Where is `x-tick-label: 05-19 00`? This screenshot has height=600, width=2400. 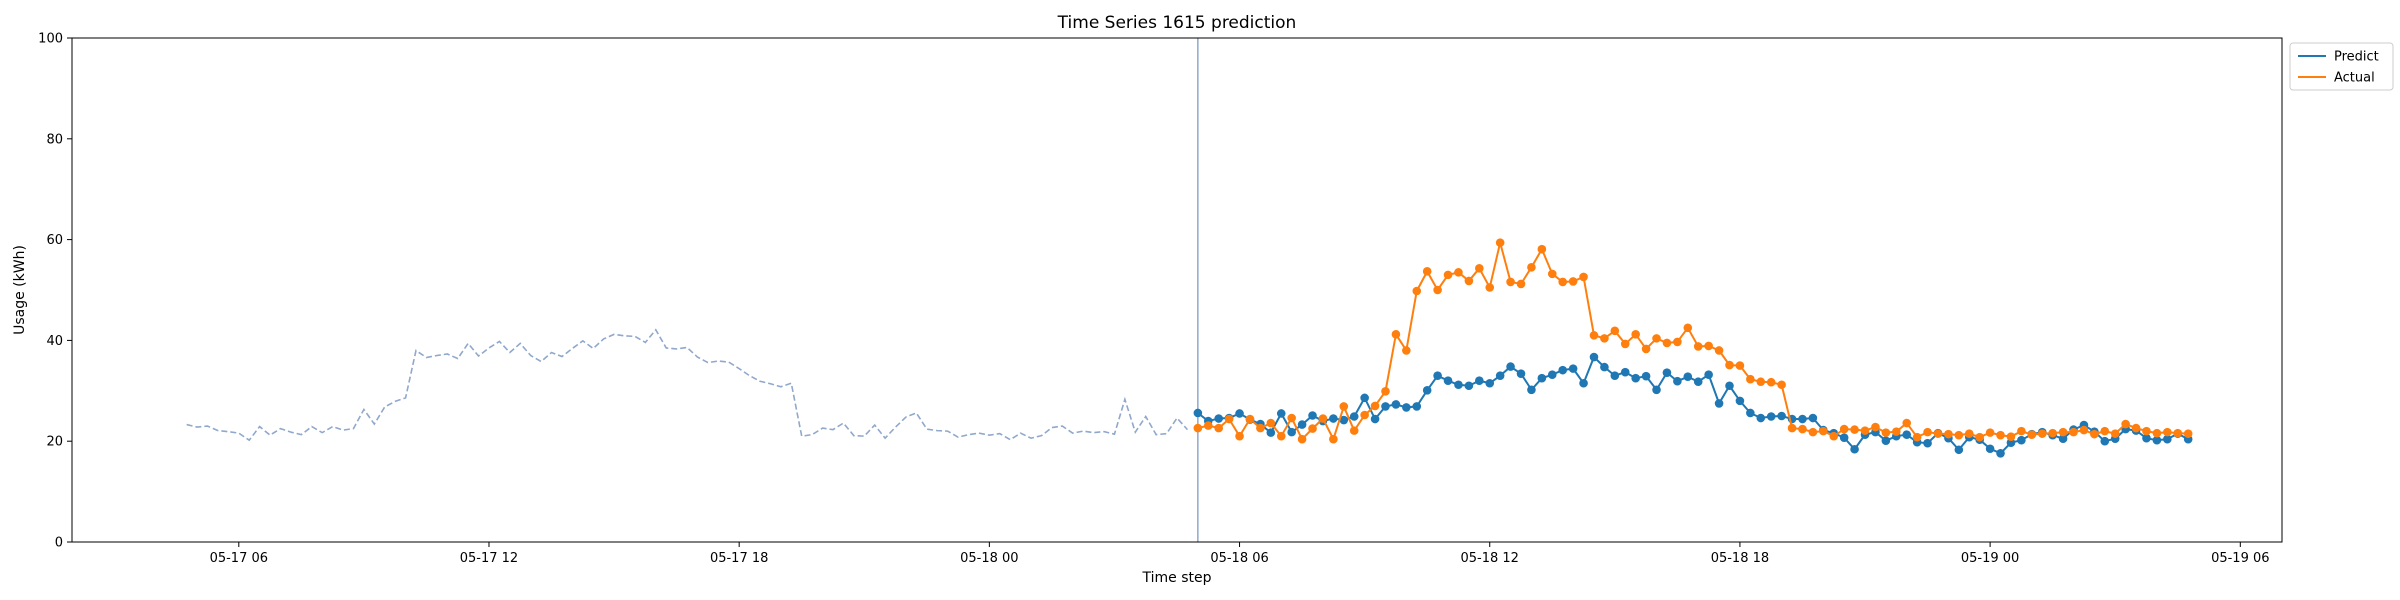
x-tick-label: 05-19 00 is located at coordinates (1990, 558).